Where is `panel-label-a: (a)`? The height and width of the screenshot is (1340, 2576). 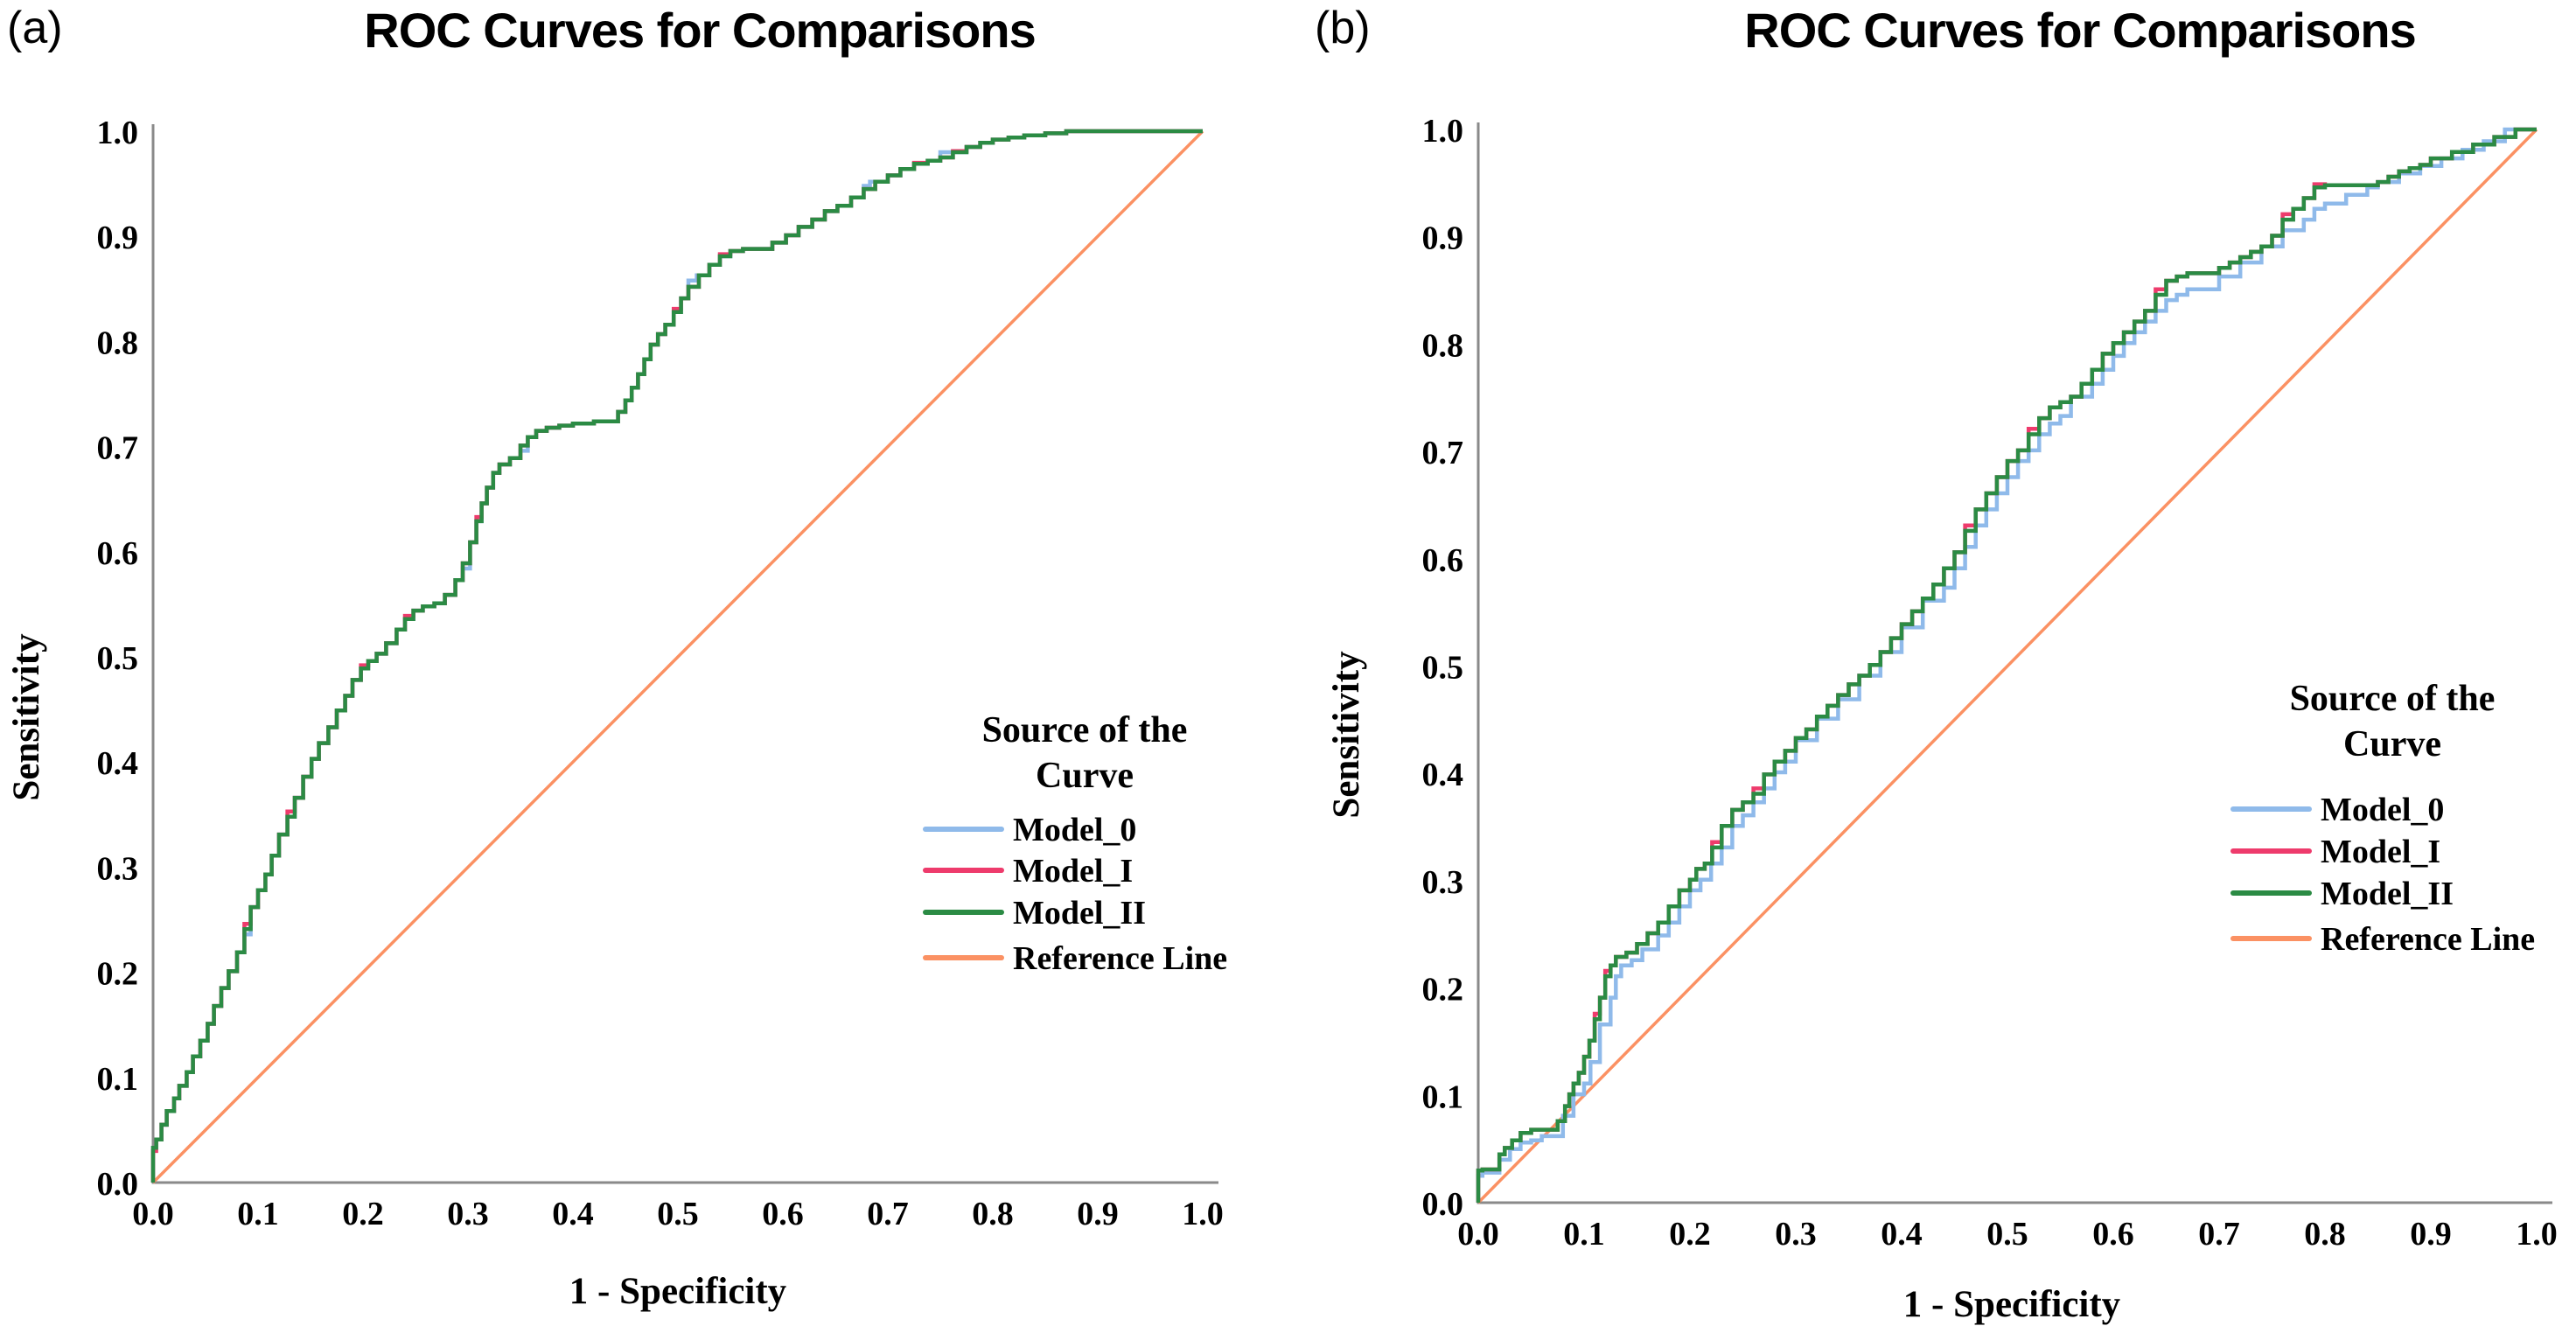
panel-label-a: (a) is located at coordinates (35, 28).